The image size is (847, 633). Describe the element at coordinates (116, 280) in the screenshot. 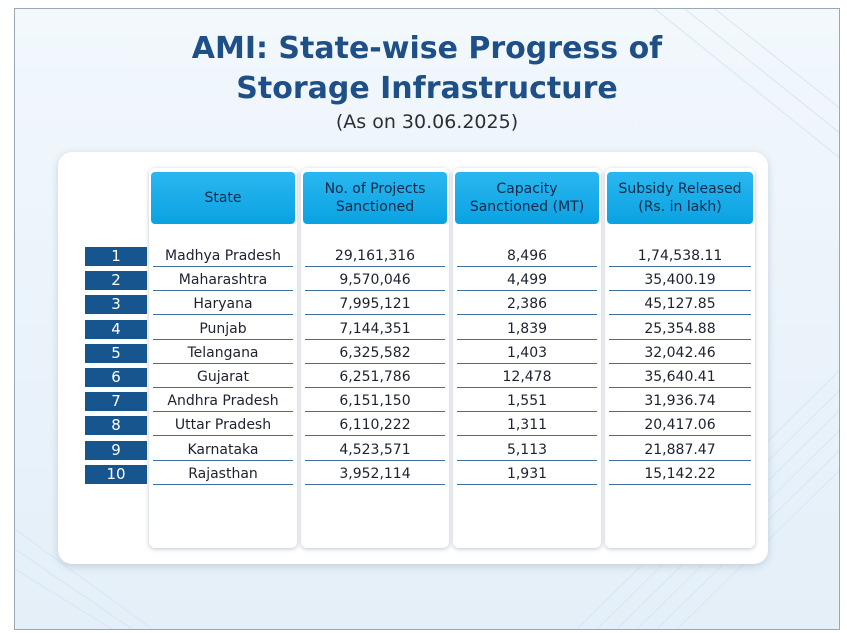

I see `row-number-badge: 2` at that location.